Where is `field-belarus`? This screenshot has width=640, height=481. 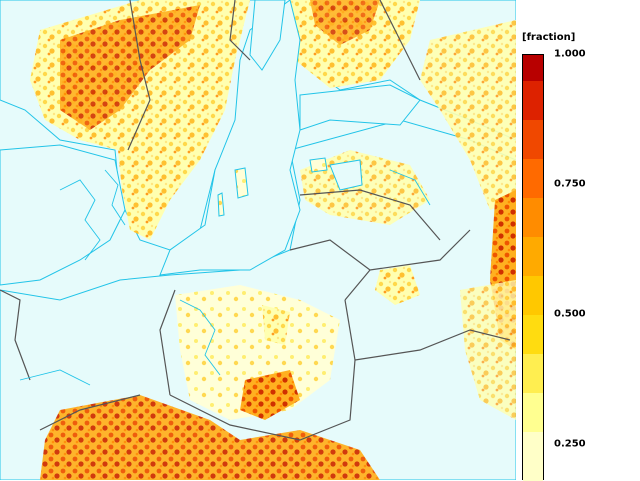 field-belarus is located at coordinates (397, 285).